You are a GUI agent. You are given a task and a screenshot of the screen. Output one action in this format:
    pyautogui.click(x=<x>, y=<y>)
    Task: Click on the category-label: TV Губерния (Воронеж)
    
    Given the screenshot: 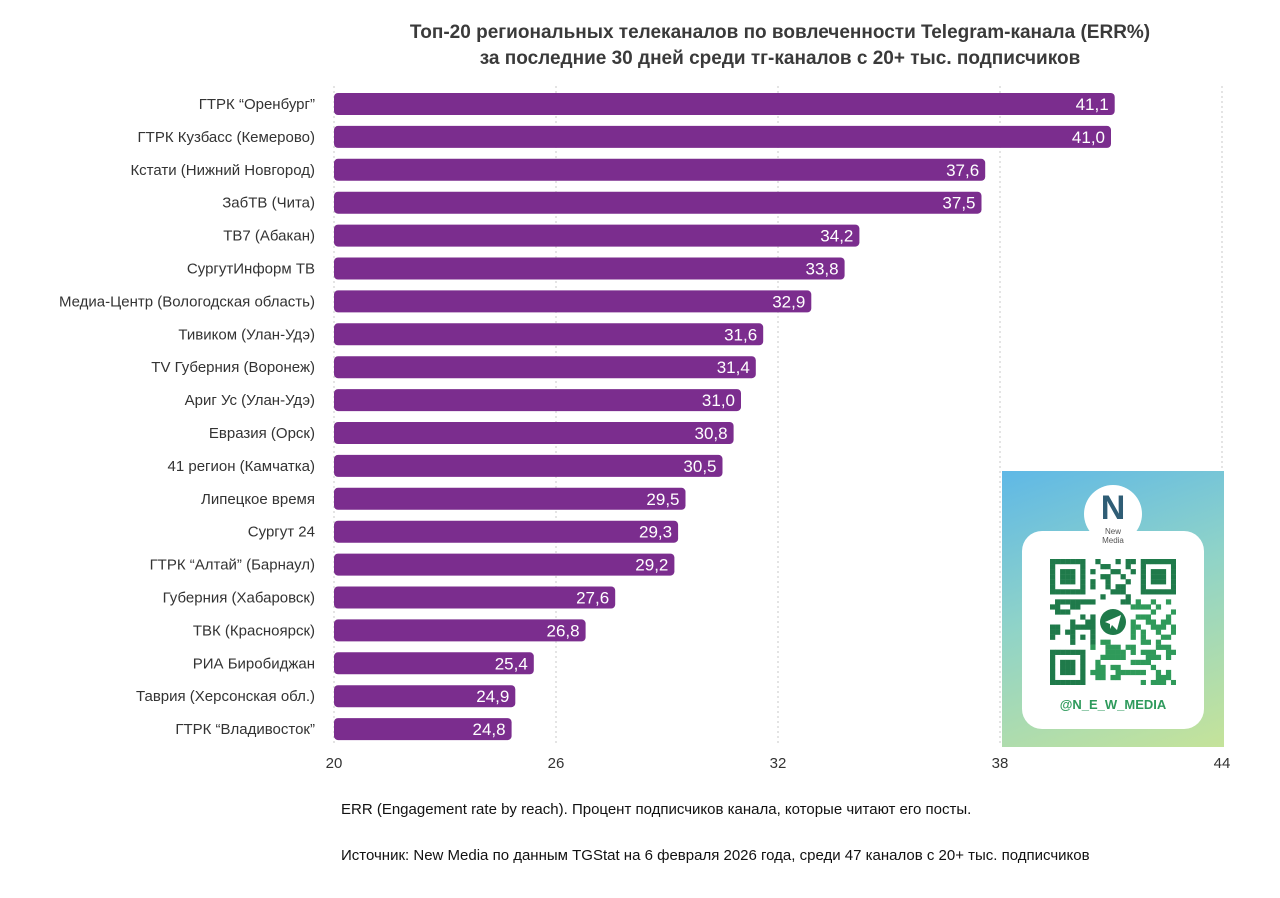 What is the action you would take?
    pyautogui.click(x=233, y=367)
    